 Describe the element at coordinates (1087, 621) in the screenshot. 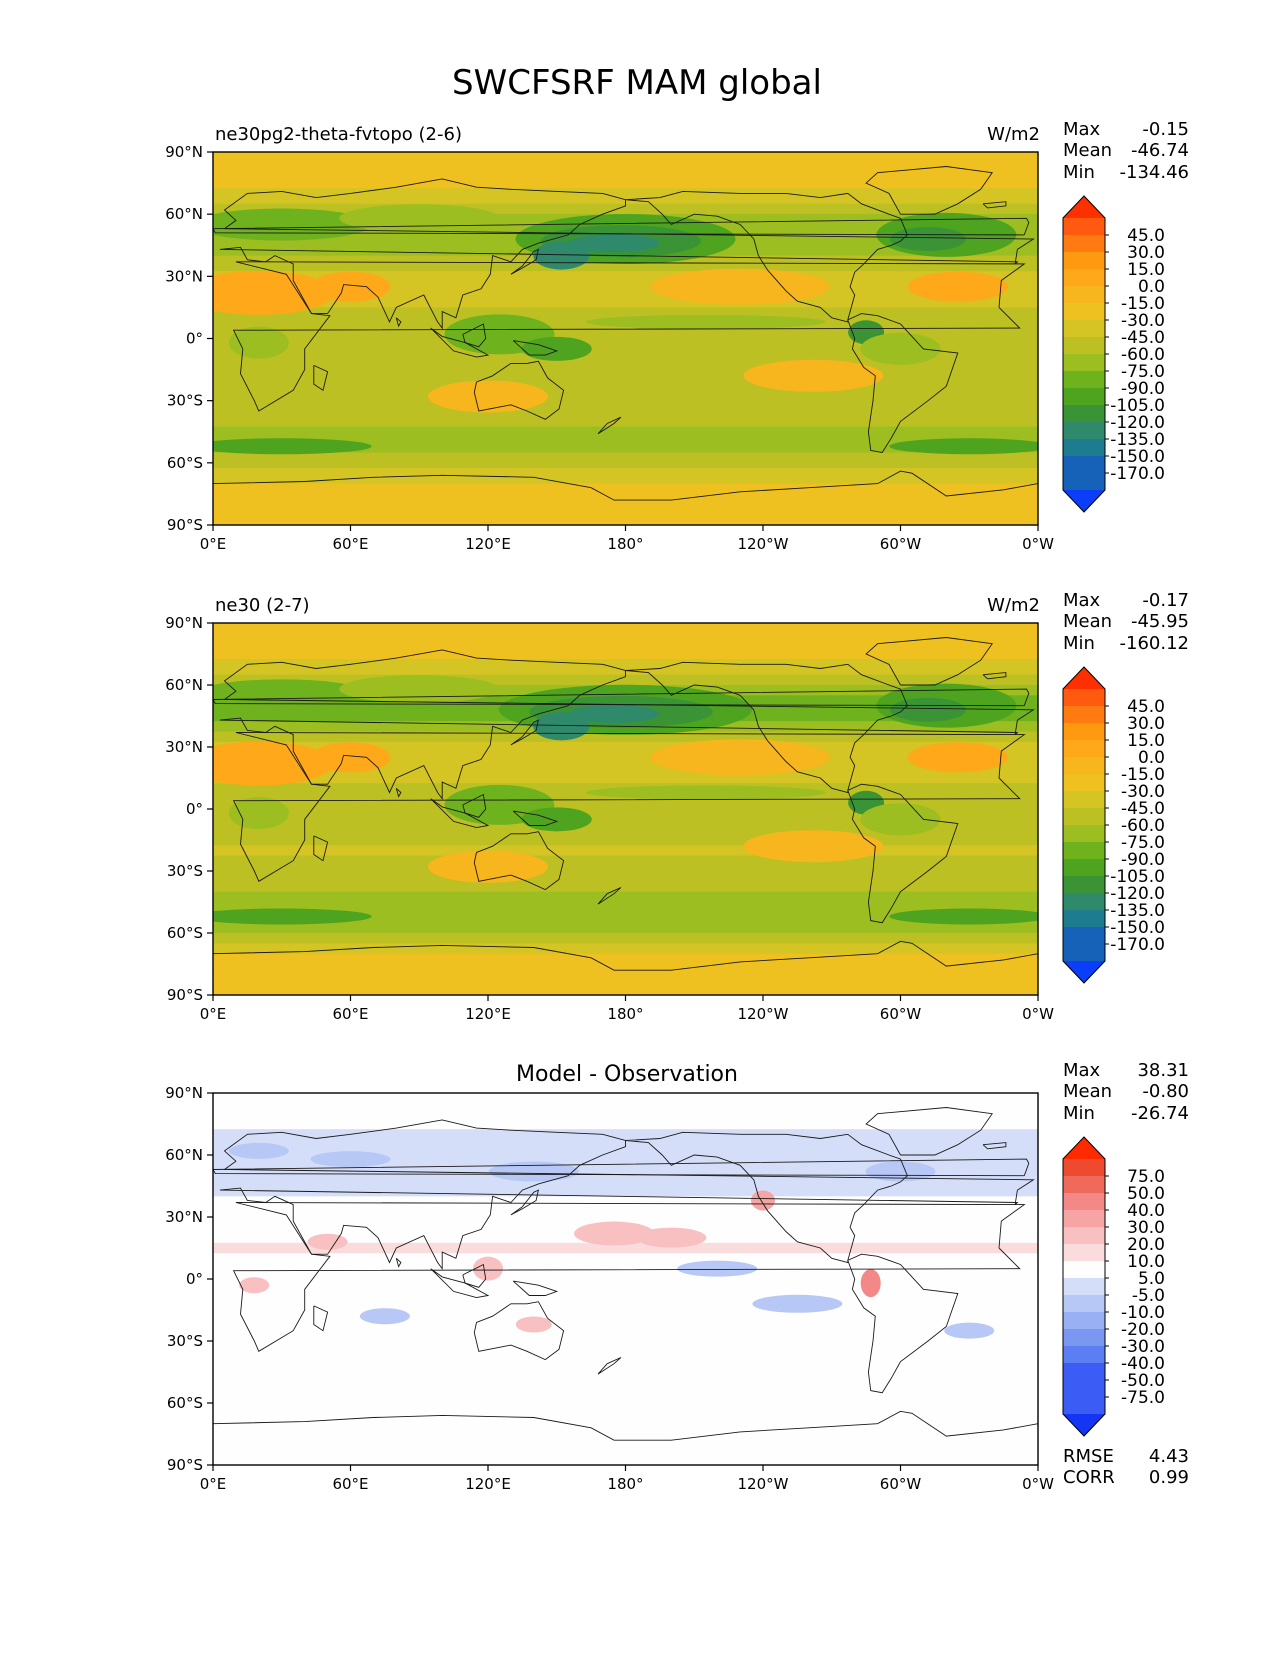

I see `stat-label-mean: Mean` at that location.